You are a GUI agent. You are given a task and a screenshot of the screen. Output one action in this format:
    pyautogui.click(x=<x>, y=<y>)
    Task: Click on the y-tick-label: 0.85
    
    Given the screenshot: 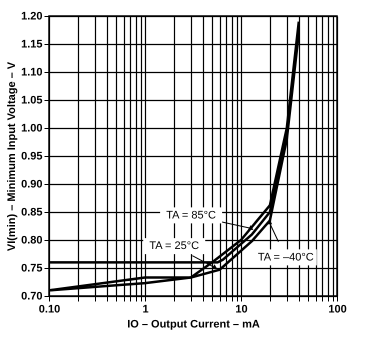 What is the action you would take?
    pyautogui.click(x=31, y=212)
    